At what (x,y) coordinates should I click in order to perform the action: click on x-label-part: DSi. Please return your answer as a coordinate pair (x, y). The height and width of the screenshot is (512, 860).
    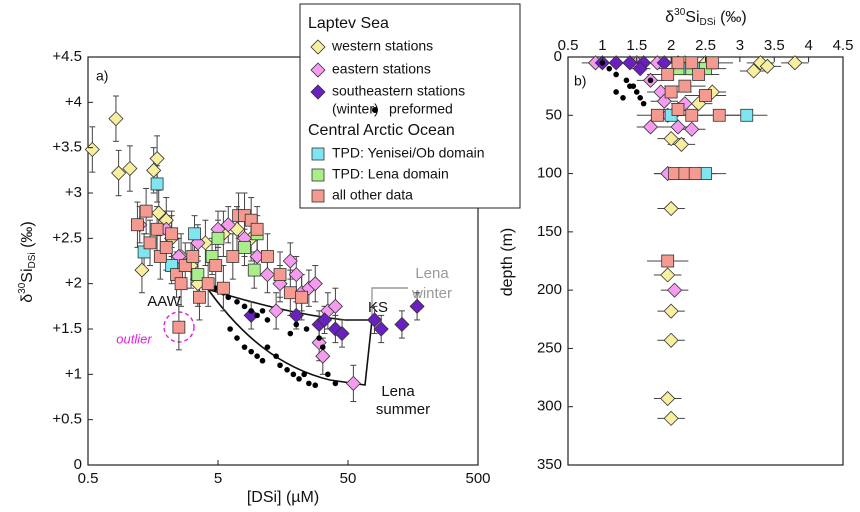
    Looking at the image, I should click on (708, 22).